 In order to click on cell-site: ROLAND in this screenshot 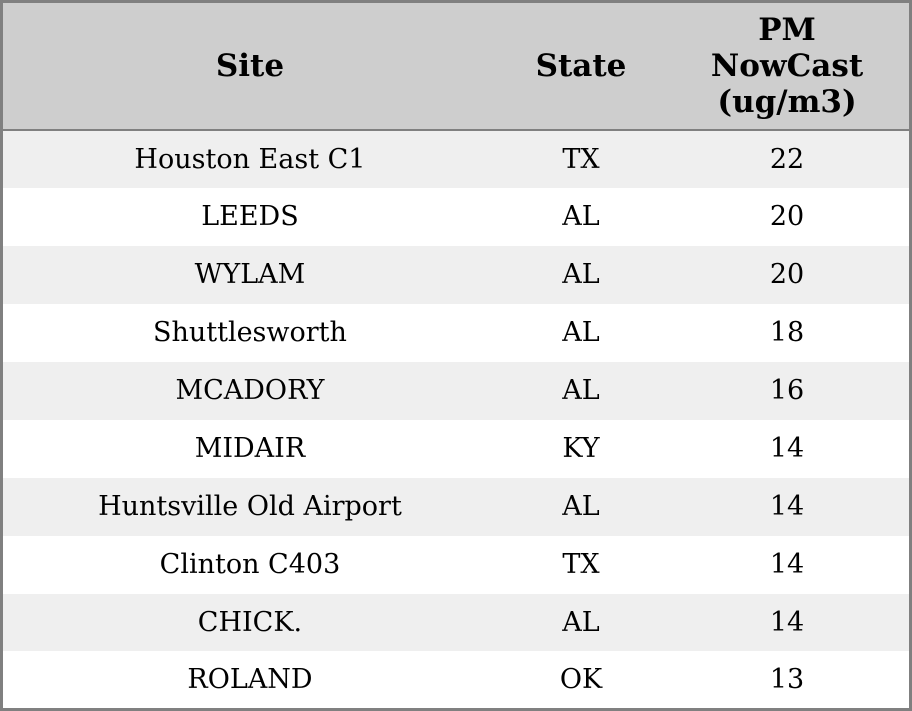, I will do `click(250, 680)`.